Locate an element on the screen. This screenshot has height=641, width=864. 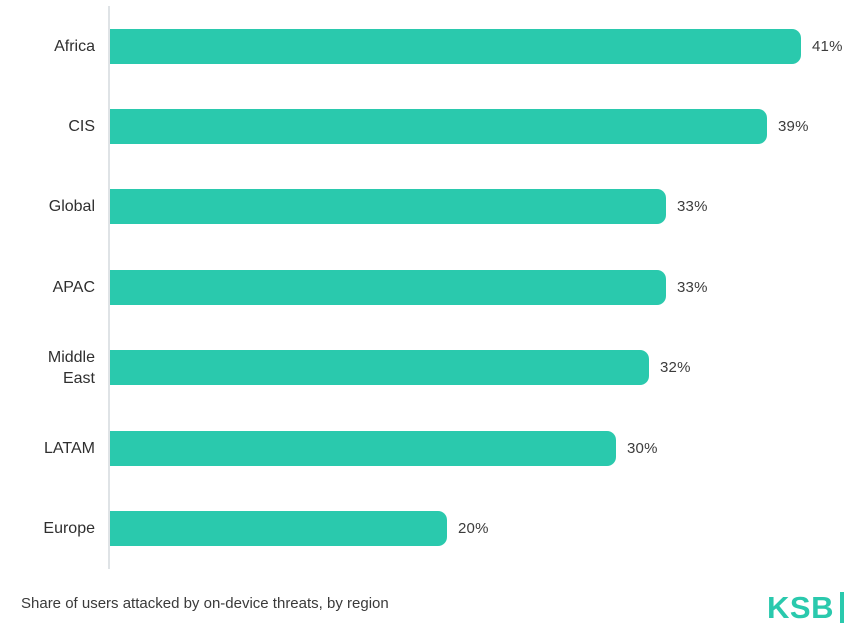
category-label-cell: Middle East is located at coordinates (54, 368).